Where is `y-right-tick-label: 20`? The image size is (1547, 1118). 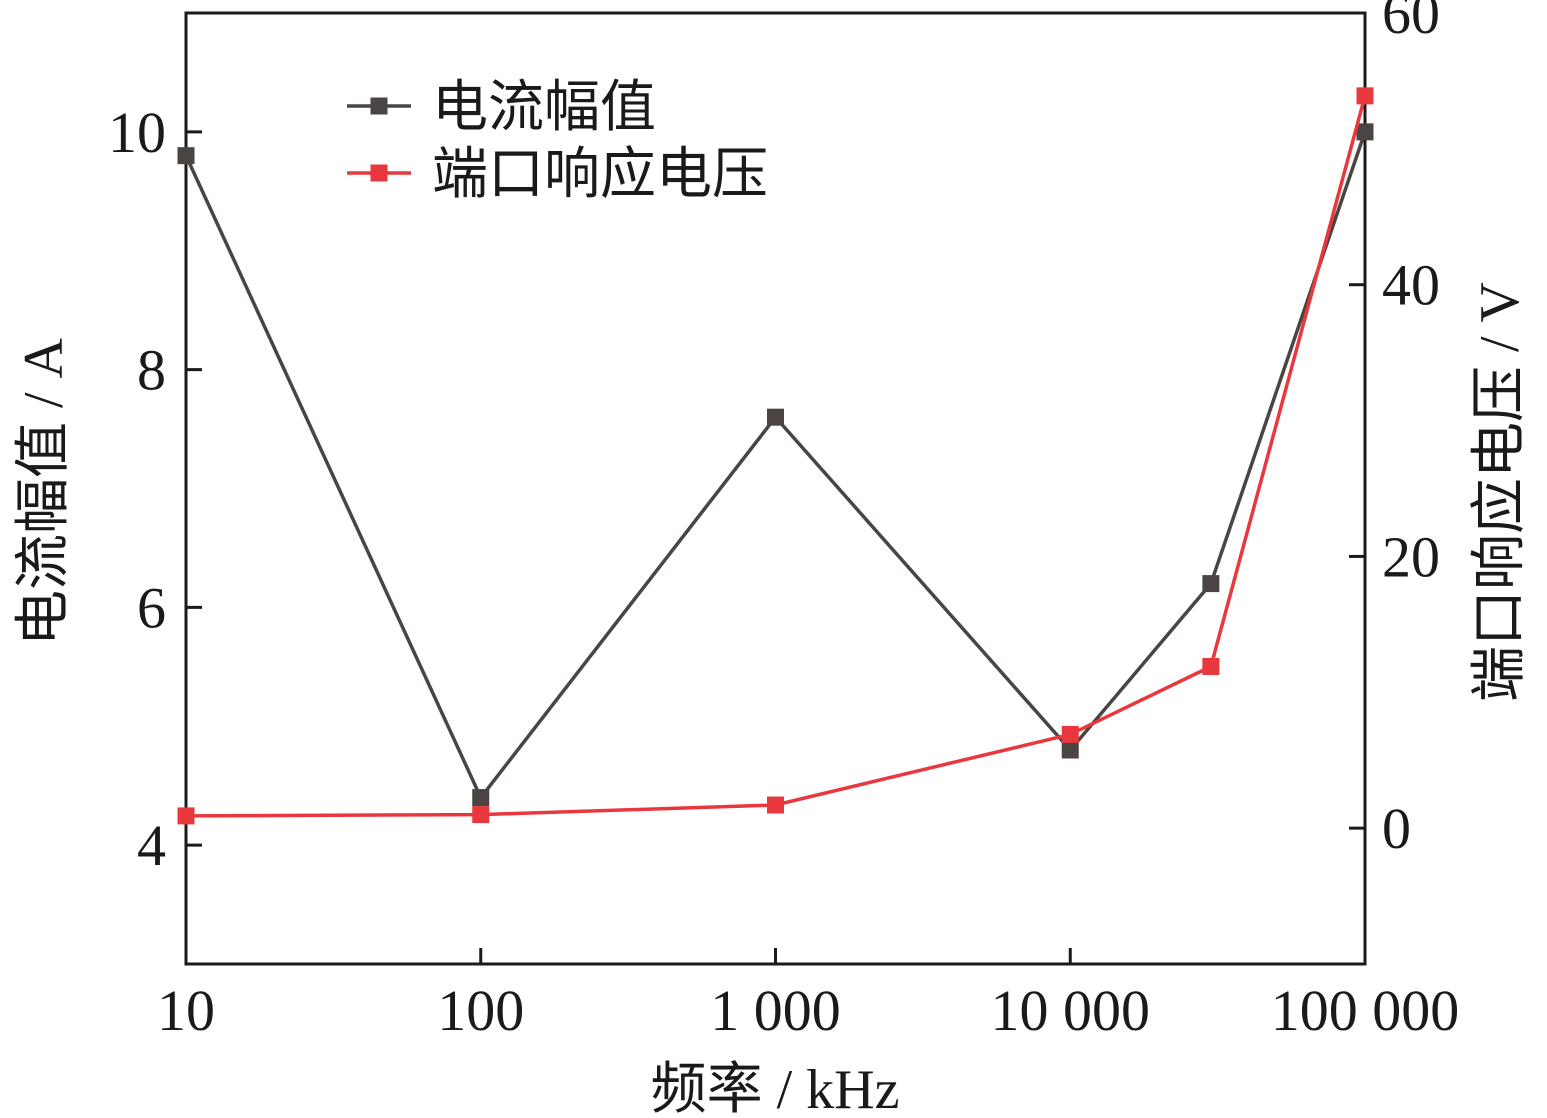 y-right-tick-label: 20 is located at coordinates (1411, 556).